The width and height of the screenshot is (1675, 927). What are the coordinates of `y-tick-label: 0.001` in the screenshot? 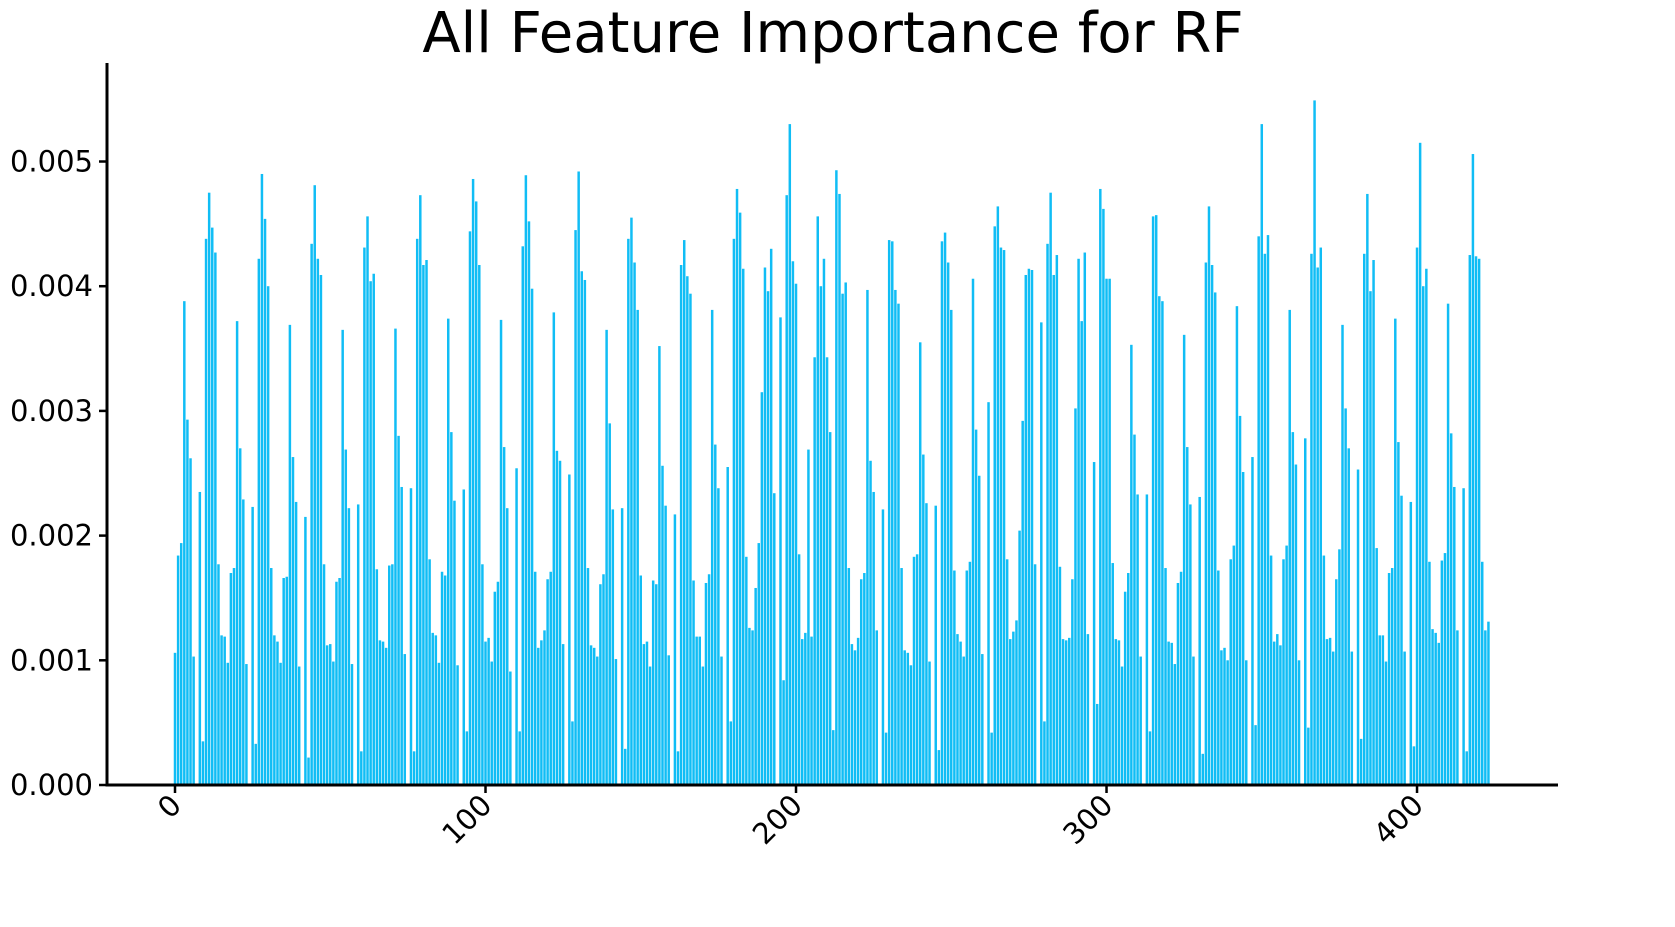 It's located at (51, 660).